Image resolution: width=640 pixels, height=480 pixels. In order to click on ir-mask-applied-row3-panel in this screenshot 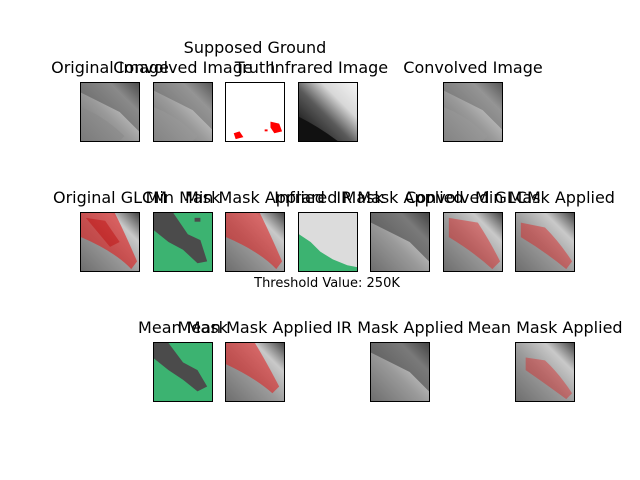, I will do `click(400, 372)`.